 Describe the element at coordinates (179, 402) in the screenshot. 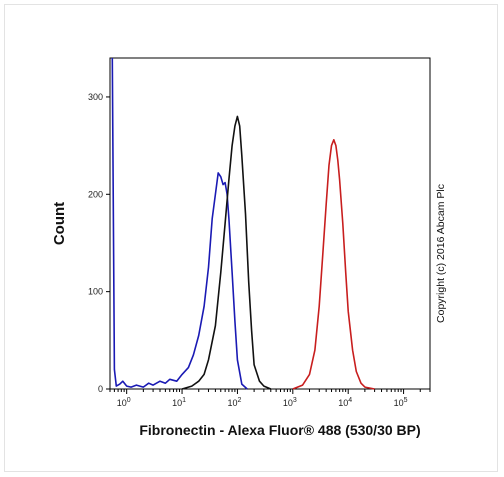

I see `x-tick-label: 10¹` at that location.